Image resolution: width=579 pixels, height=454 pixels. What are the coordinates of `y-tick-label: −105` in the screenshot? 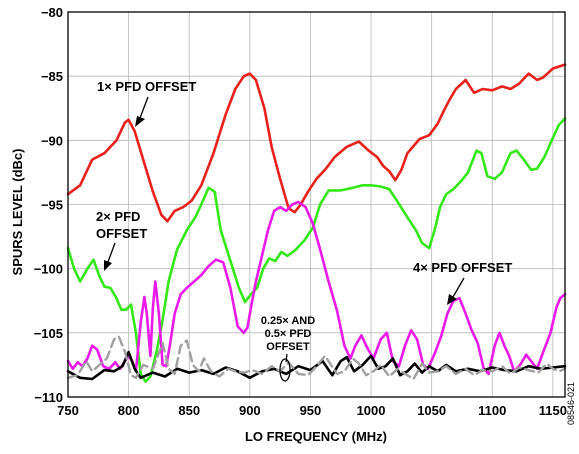 It's located at (48, 333).